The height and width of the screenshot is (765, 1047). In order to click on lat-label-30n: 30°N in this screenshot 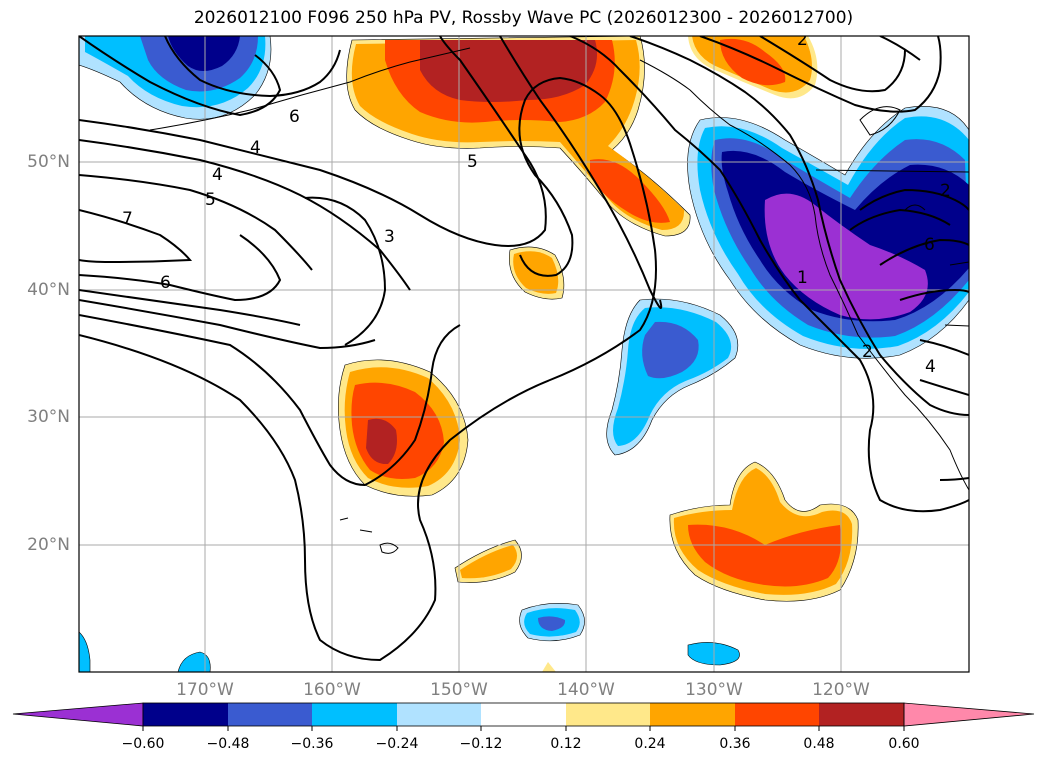, I will do `click(48, 417)`.